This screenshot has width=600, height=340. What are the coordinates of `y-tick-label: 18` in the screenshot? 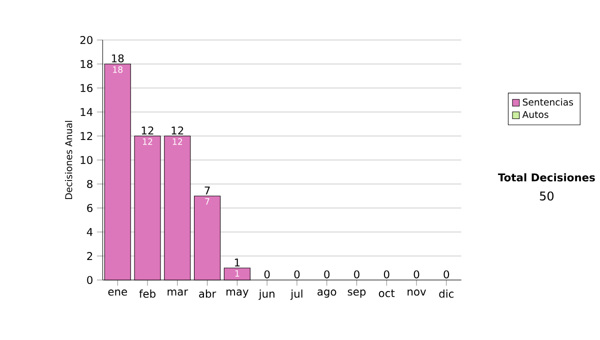 It's located at (86, 64).